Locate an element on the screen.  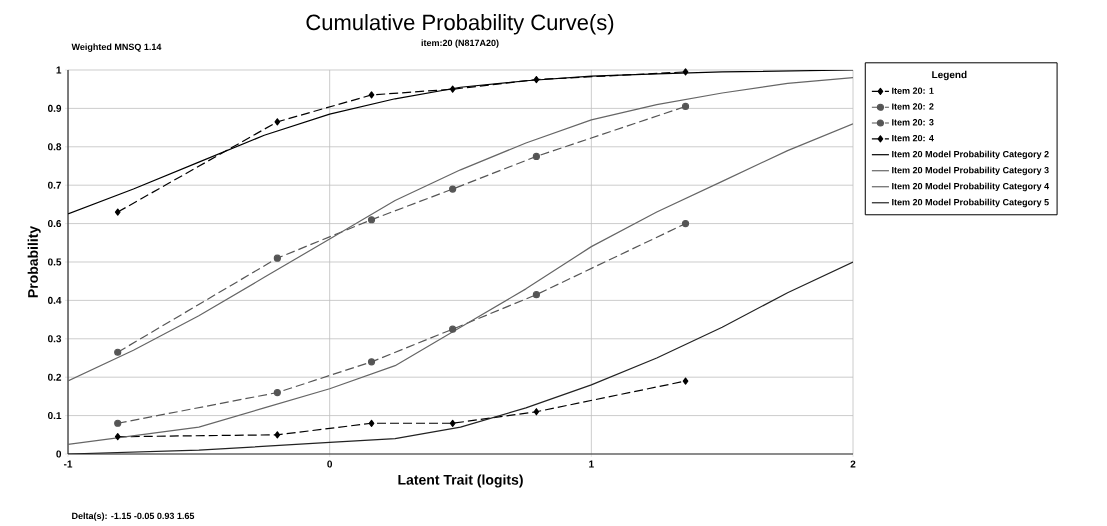
y-tick-label: 0.8 is located at coordinates (54, 147).